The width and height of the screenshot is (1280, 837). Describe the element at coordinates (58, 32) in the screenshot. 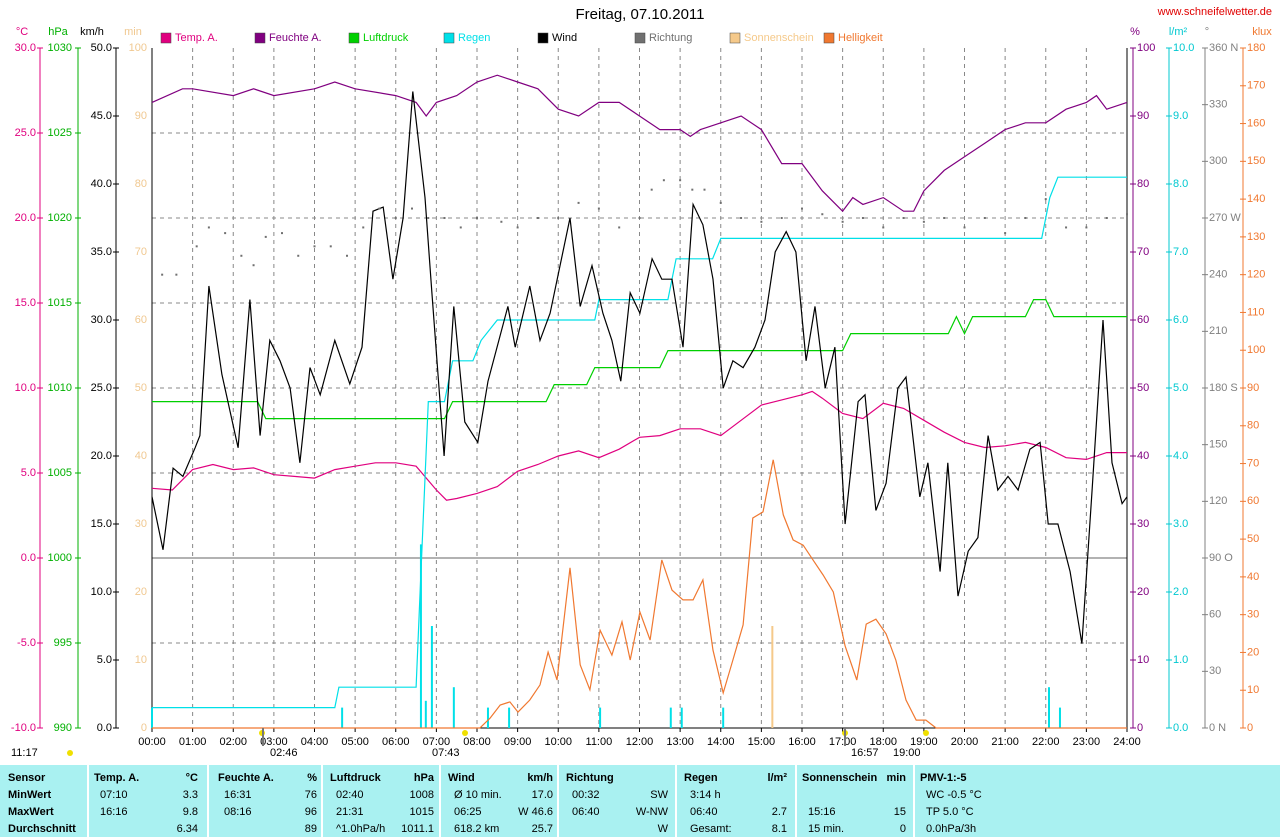

I see `axis-unit: hPa` at that location.